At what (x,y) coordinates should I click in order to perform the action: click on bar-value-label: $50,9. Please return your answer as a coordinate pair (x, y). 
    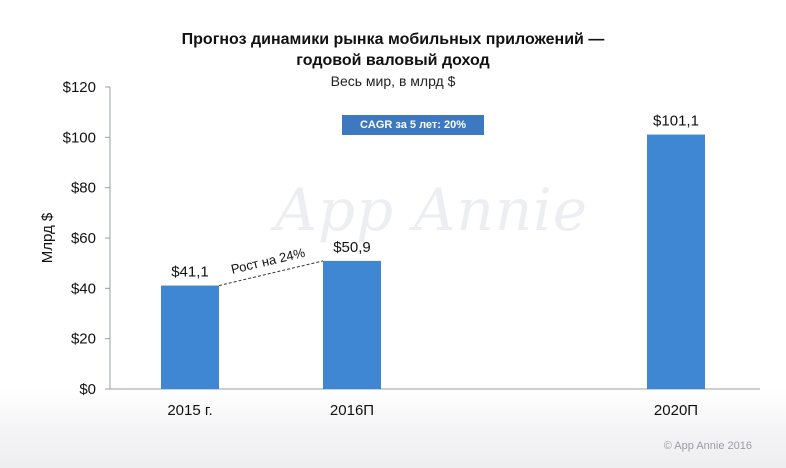
    Looking at the image, I should click on (352, 247).